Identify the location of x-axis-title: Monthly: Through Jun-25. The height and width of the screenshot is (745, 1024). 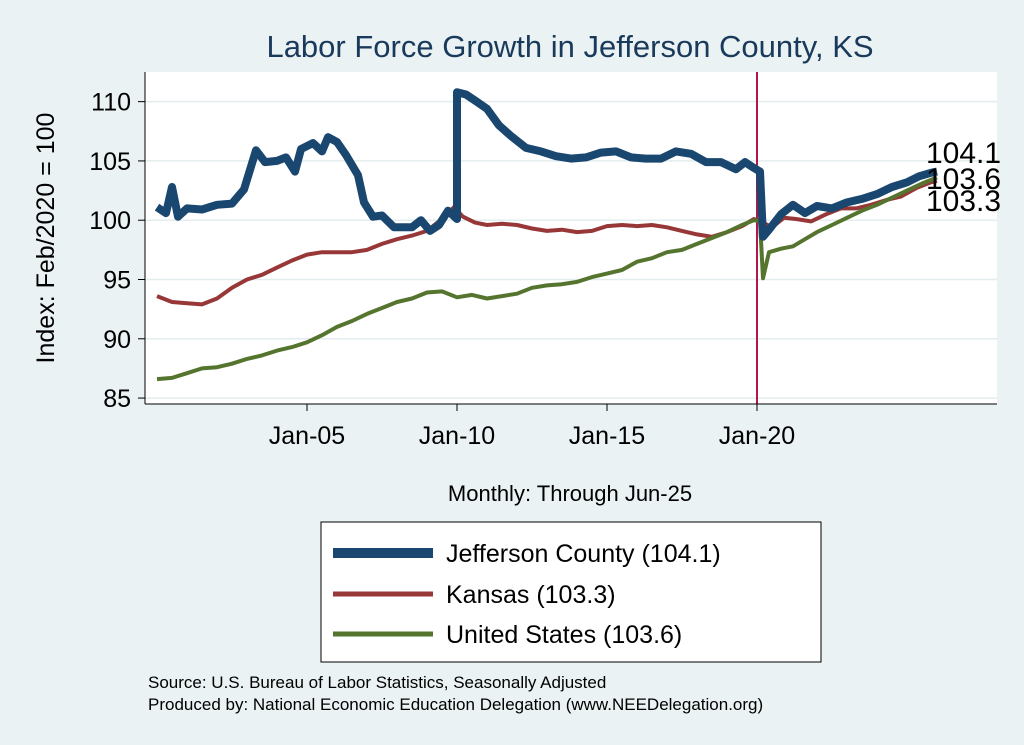
(570, 493).